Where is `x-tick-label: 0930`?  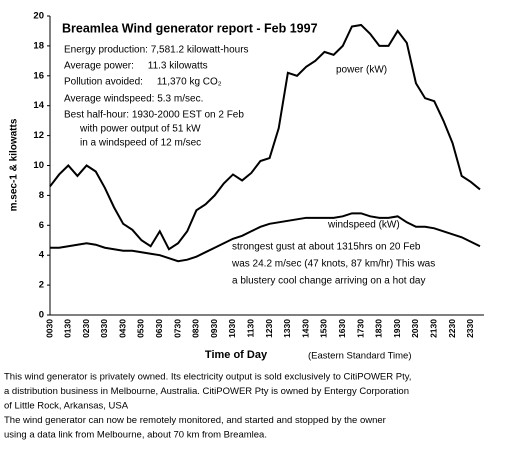
x-tick-label: 0930 is located at coordinates (214, 328).